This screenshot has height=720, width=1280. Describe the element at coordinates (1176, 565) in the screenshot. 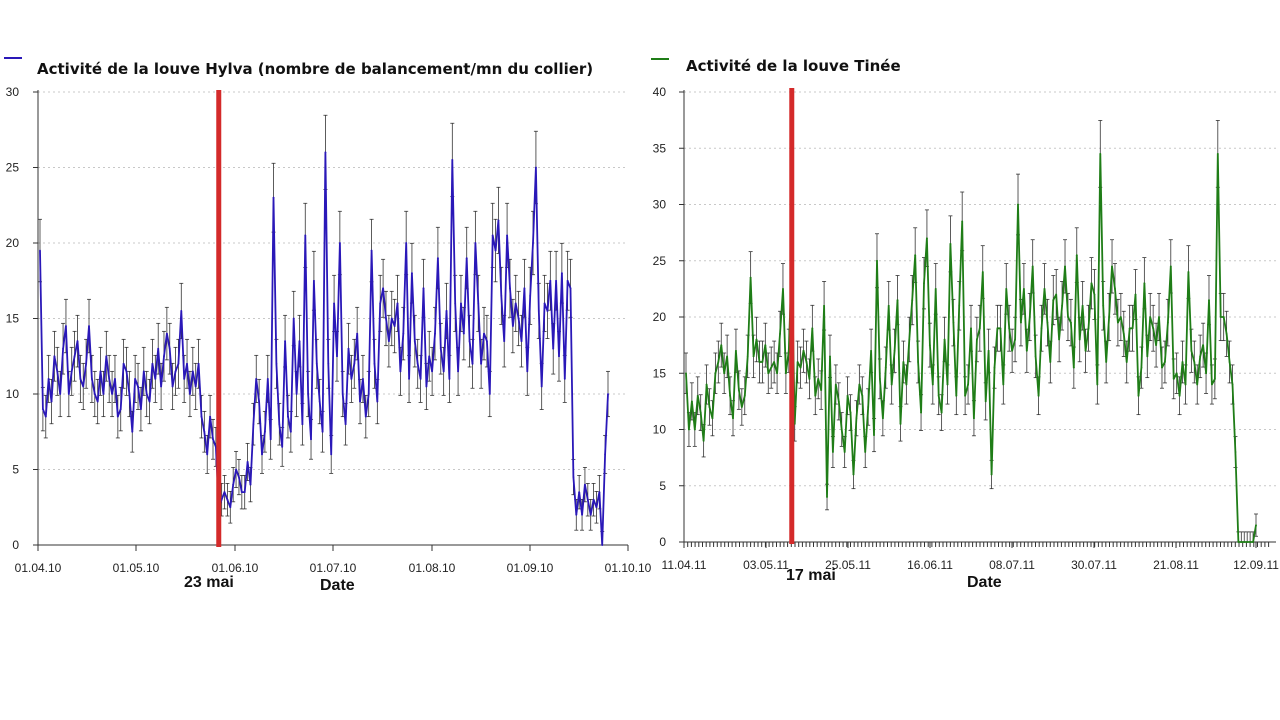

I see `x-tick-label-1-6: 21.08.11` at that location.